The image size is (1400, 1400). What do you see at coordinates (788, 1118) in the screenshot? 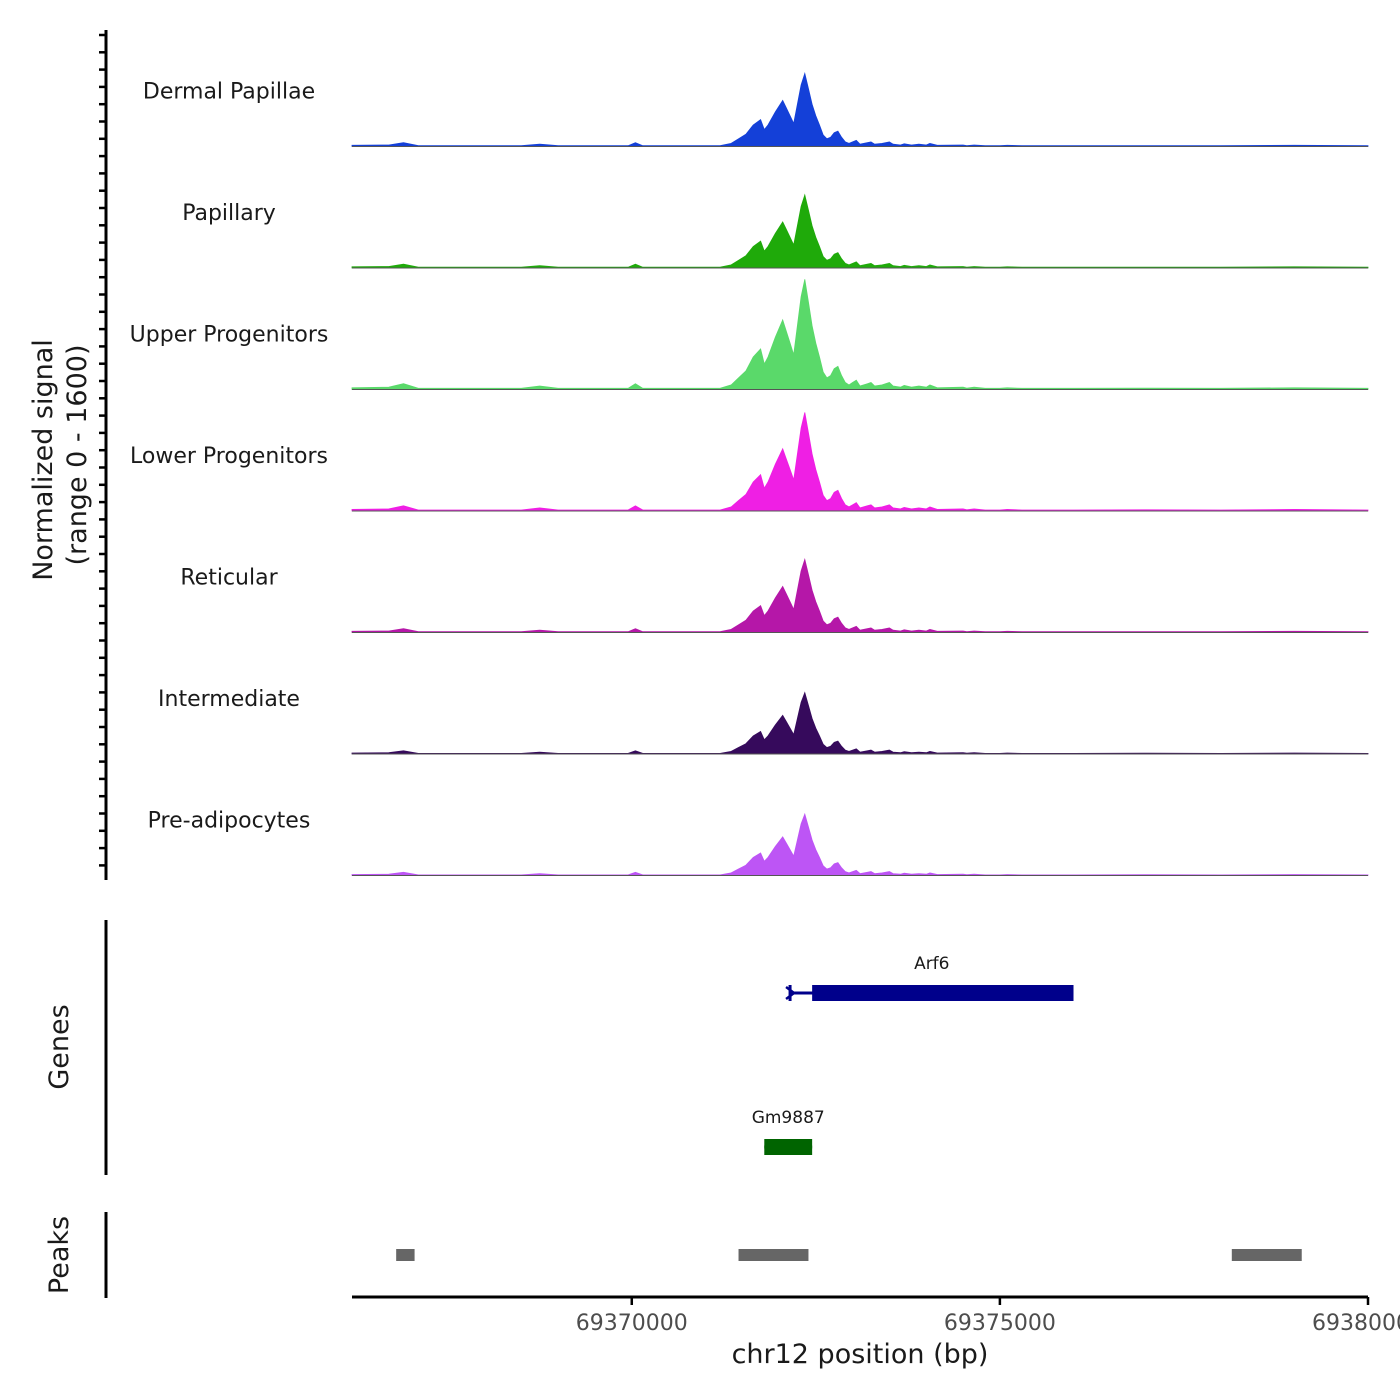
I see `gene-label-gm9887: Gm9887` at bounding box center [788, 1118].